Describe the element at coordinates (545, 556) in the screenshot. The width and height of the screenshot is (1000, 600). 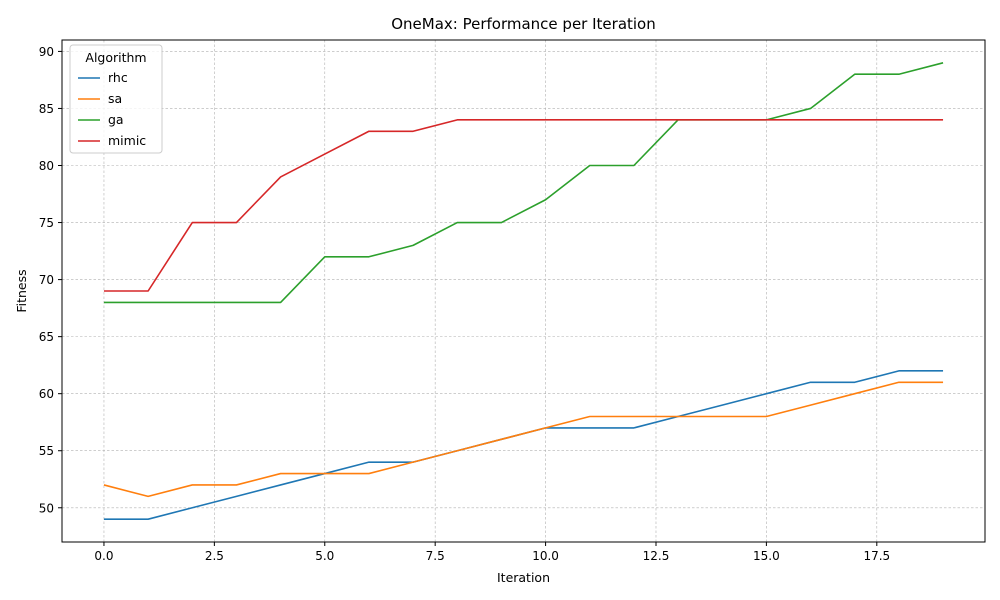
I see `x-tick-label: 10.0` at that location.